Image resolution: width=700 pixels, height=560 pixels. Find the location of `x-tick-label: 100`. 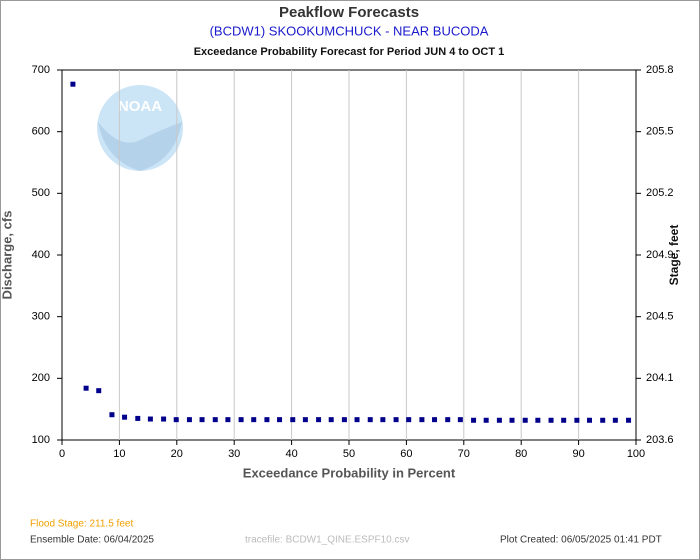

x-tick-label: 100 is located at coordinates (636, 454).